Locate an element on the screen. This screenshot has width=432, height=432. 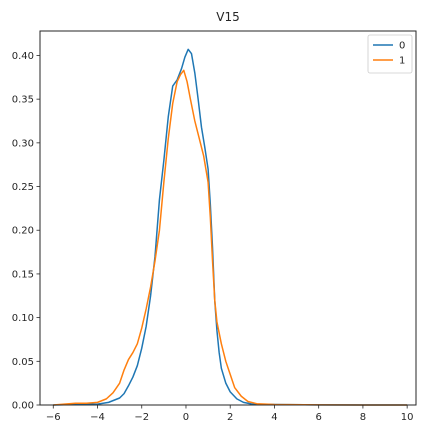
chart-title: V15 is located at coordinates (227, 17).